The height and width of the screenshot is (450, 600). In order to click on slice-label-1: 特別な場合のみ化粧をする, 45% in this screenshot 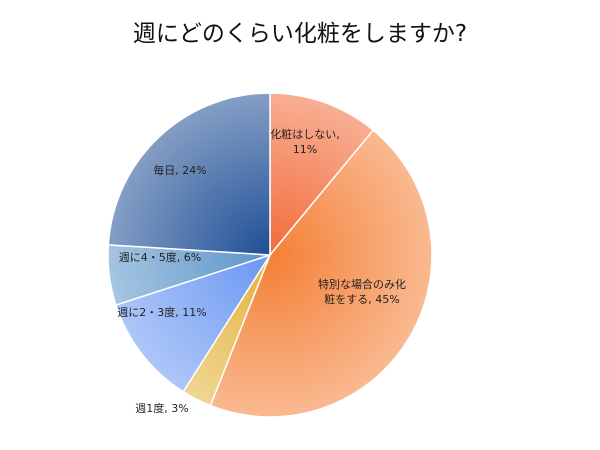, I will do `click(362, 291)`.